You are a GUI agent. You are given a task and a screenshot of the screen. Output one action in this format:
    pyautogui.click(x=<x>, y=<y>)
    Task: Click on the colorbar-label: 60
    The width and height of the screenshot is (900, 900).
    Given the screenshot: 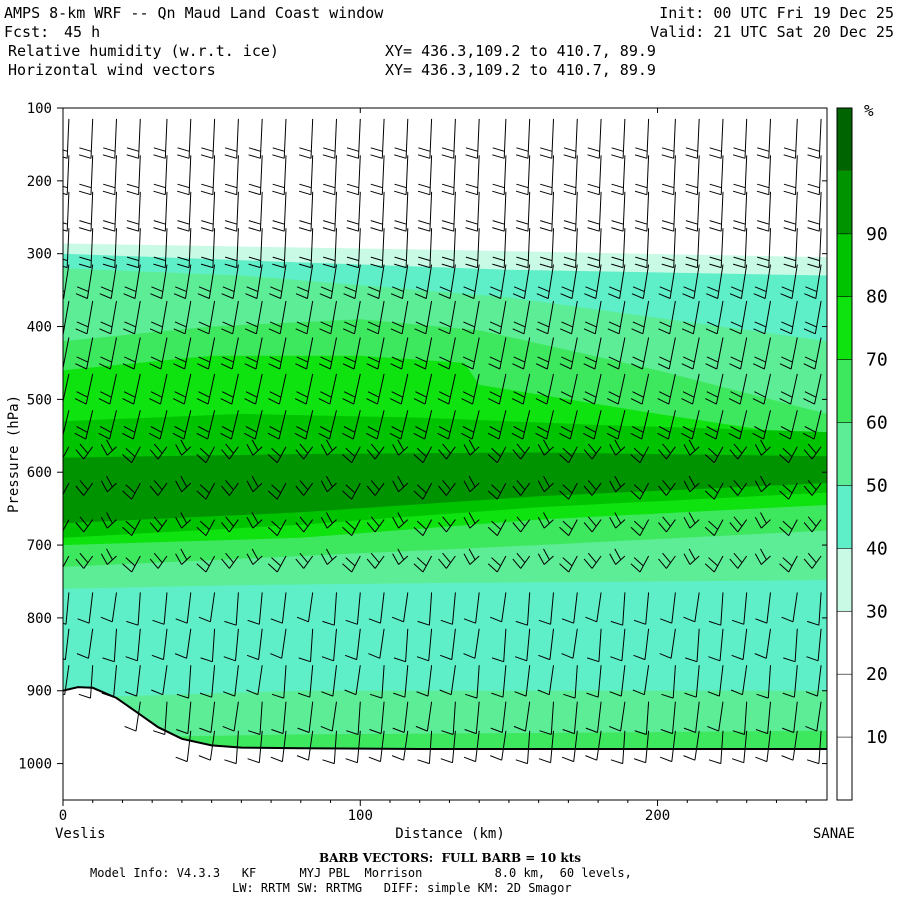 What is the action you would take?
    pyautogui.click(x=877, y=423)
    